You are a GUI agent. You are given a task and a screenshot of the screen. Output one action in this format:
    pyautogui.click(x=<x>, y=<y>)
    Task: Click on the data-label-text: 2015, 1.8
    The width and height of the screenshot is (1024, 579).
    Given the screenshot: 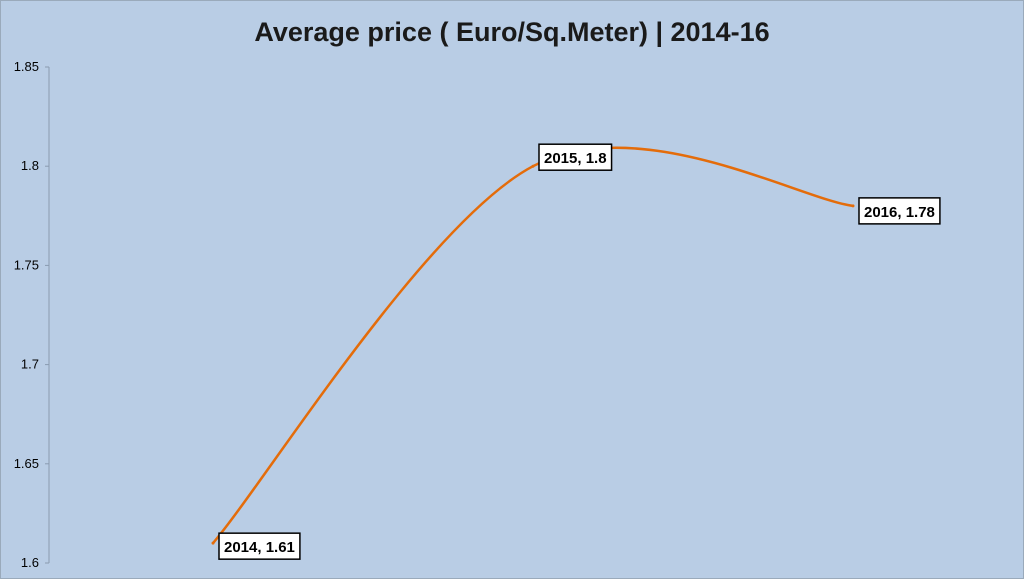 What is the action you would take?
    pyautogui.click(x=575, y=158)
    